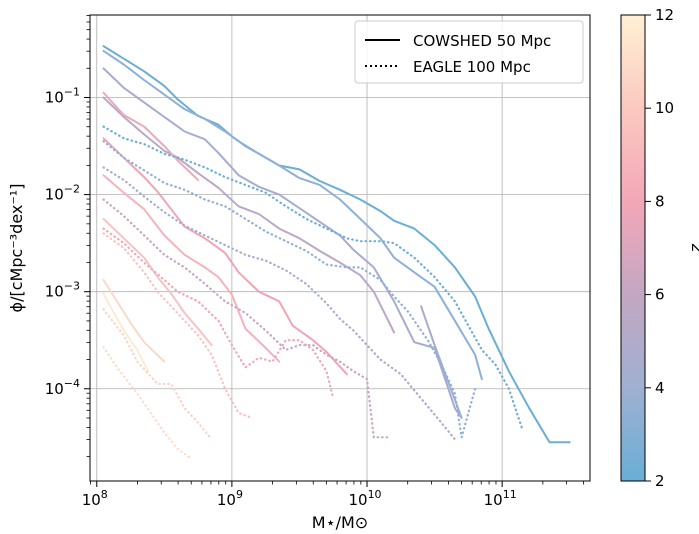  Describe the element at coordinates (95, 498) in the screenshot. I see `x-tick-label: 10⁸` at that location.